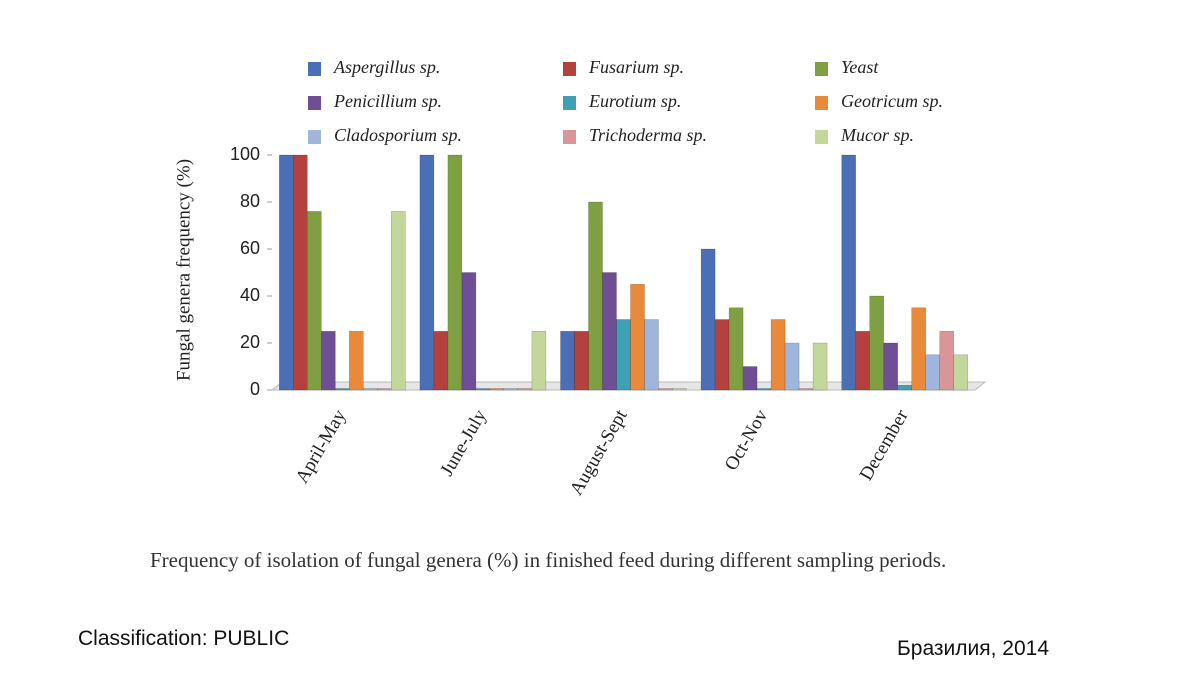 This screenshot has width=1200, height=675. I want to click on y-tick-label: 40, so click(250, 295).